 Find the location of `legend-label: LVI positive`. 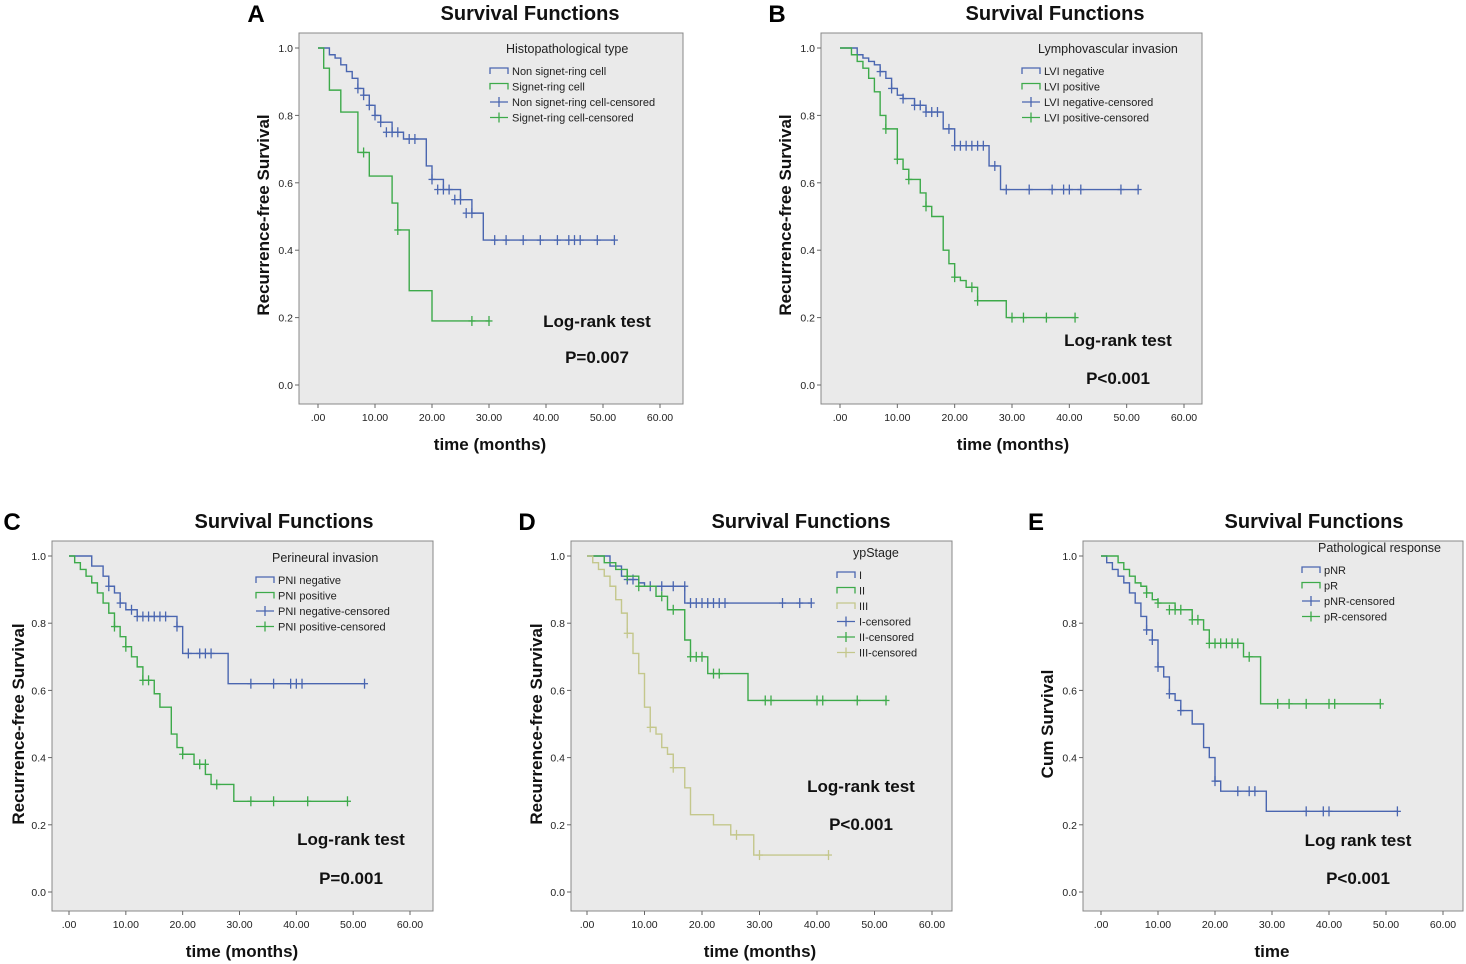

legend-label: LVI positive is located at coordinates (1072, 88).